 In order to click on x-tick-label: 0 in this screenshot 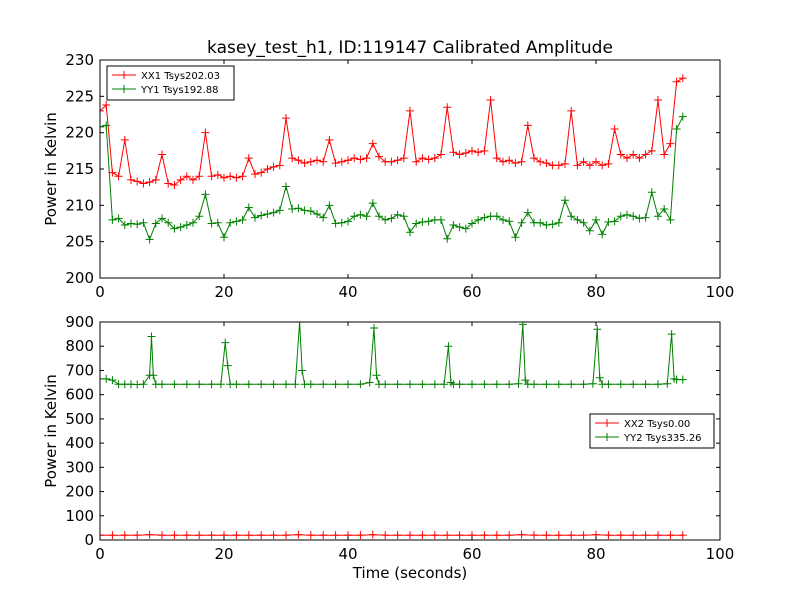, I will do `click(100, 554)`.